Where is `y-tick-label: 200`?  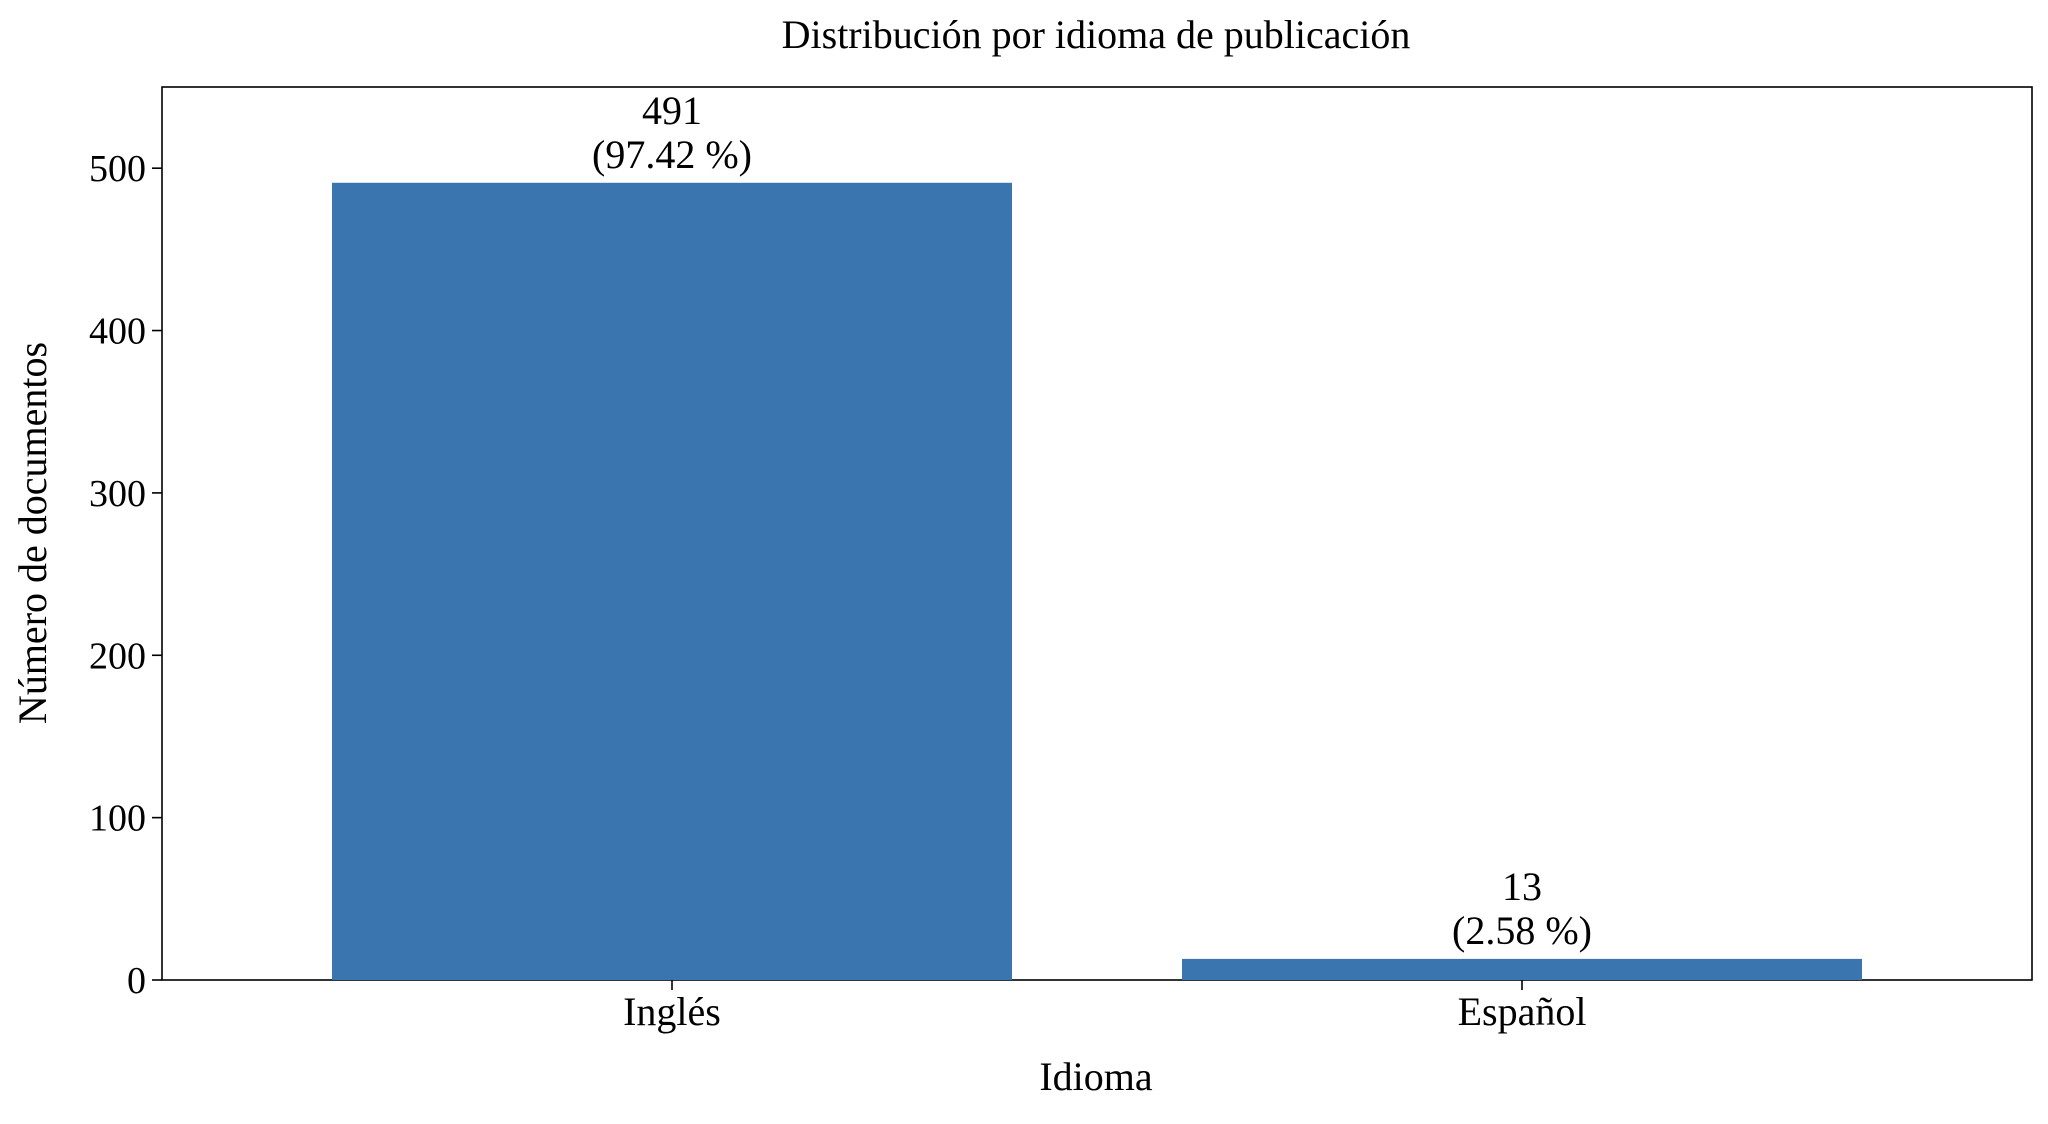 y-tick-label: 200 is located at coordinates (117, 656).